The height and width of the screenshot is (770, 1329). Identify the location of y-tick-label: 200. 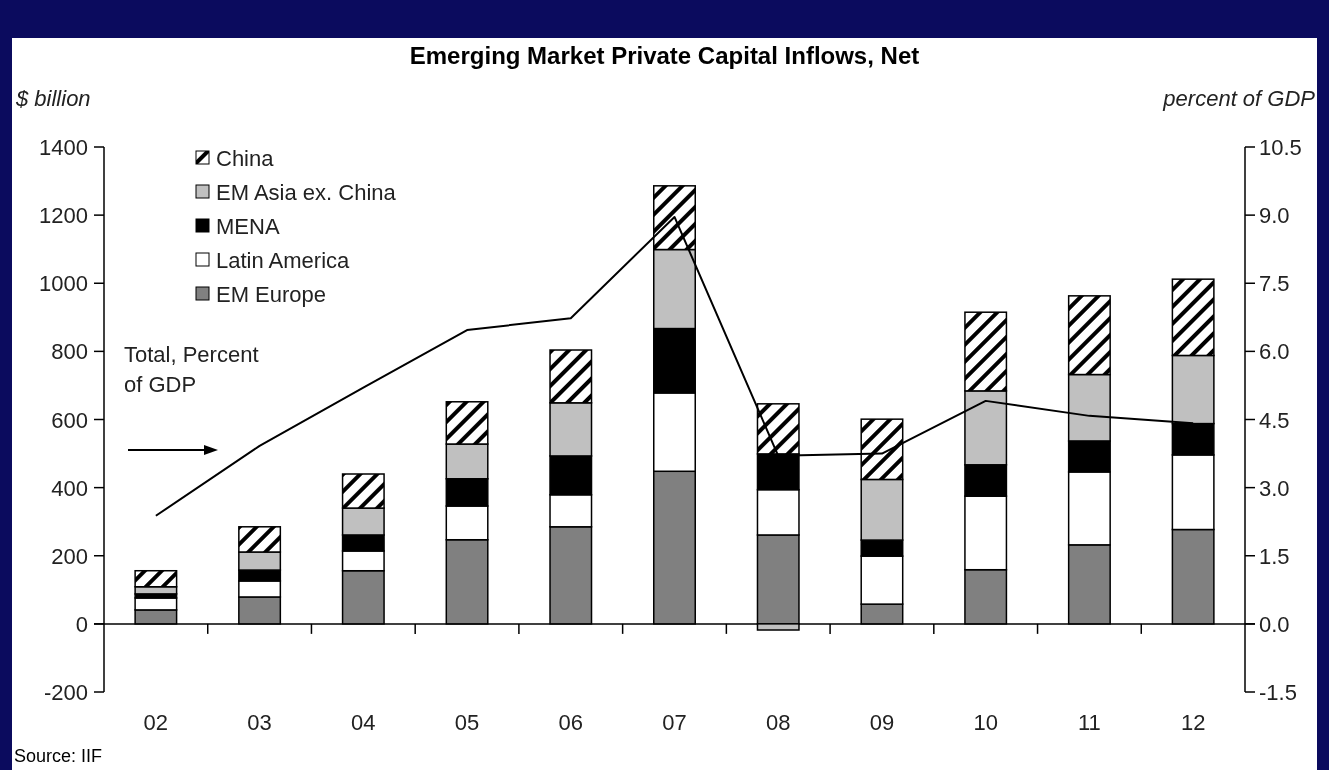
(69, 556).